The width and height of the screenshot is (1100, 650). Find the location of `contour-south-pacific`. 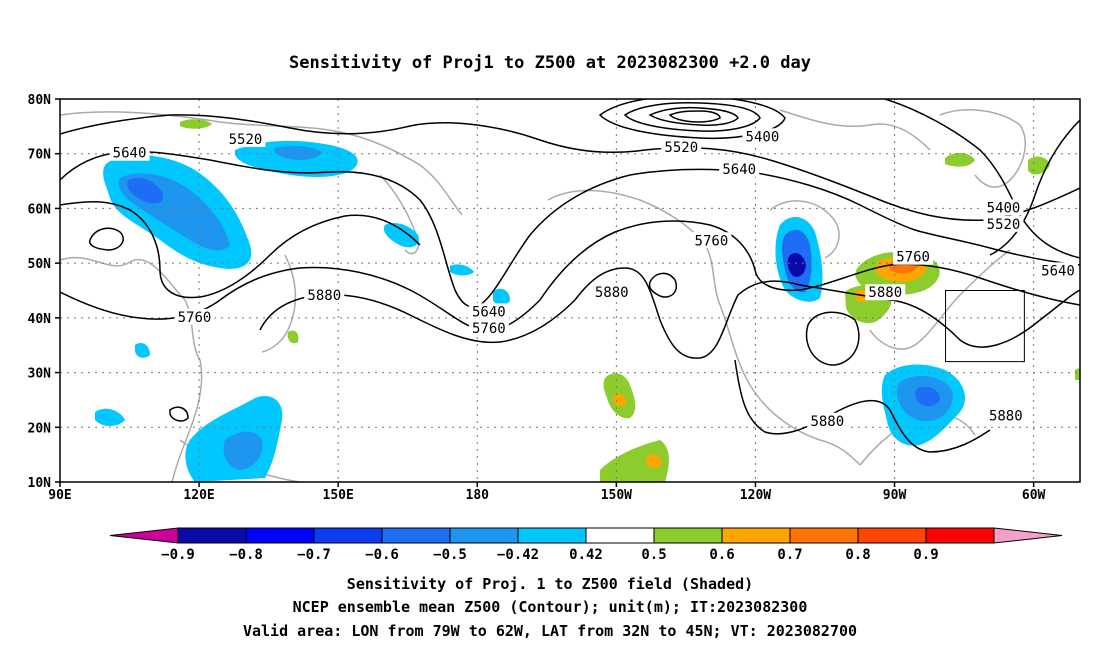

contour-south-pacific is located at coordinates (179, 414).